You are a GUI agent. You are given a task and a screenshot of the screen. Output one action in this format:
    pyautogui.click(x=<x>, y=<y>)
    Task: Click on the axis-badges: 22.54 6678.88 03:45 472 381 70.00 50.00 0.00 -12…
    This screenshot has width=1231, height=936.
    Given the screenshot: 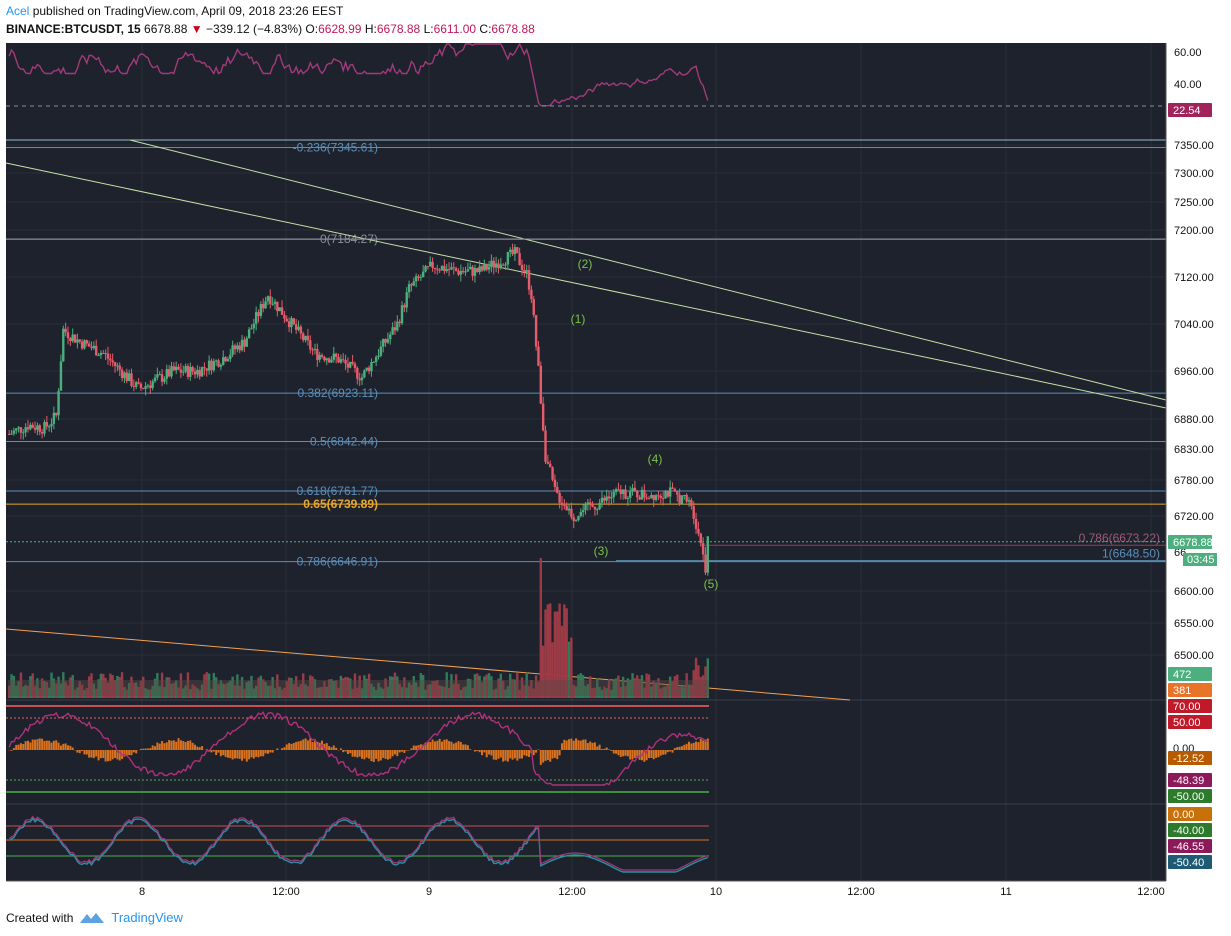 What is the action you would take?
    pyautogui.click(x=1192, y=486)
    